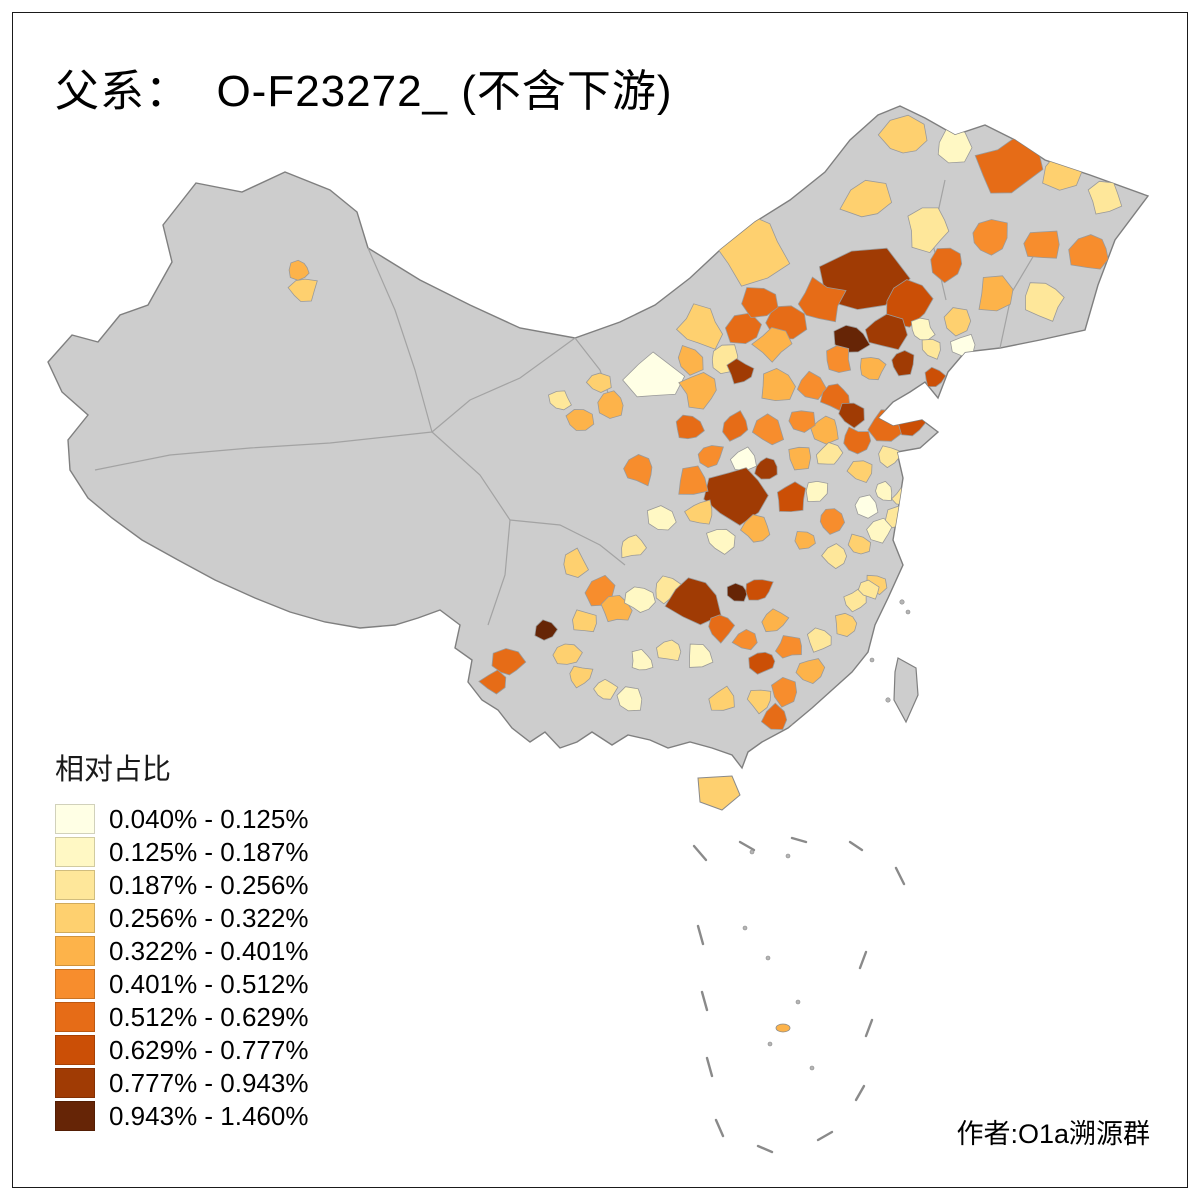 This screenshot has width=1200, height=1200. I want to click on legend-item: 0.401% - 0.512%, so click(181, 984).